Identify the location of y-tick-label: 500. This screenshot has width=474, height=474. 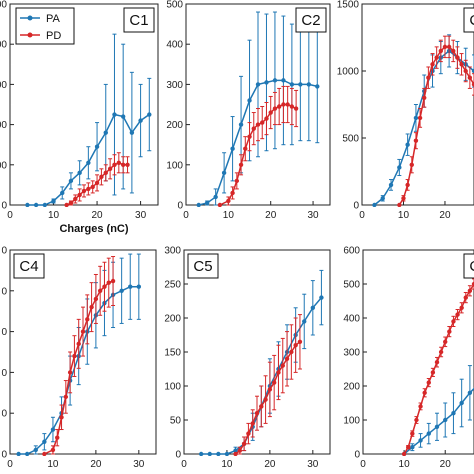
(351, 285).